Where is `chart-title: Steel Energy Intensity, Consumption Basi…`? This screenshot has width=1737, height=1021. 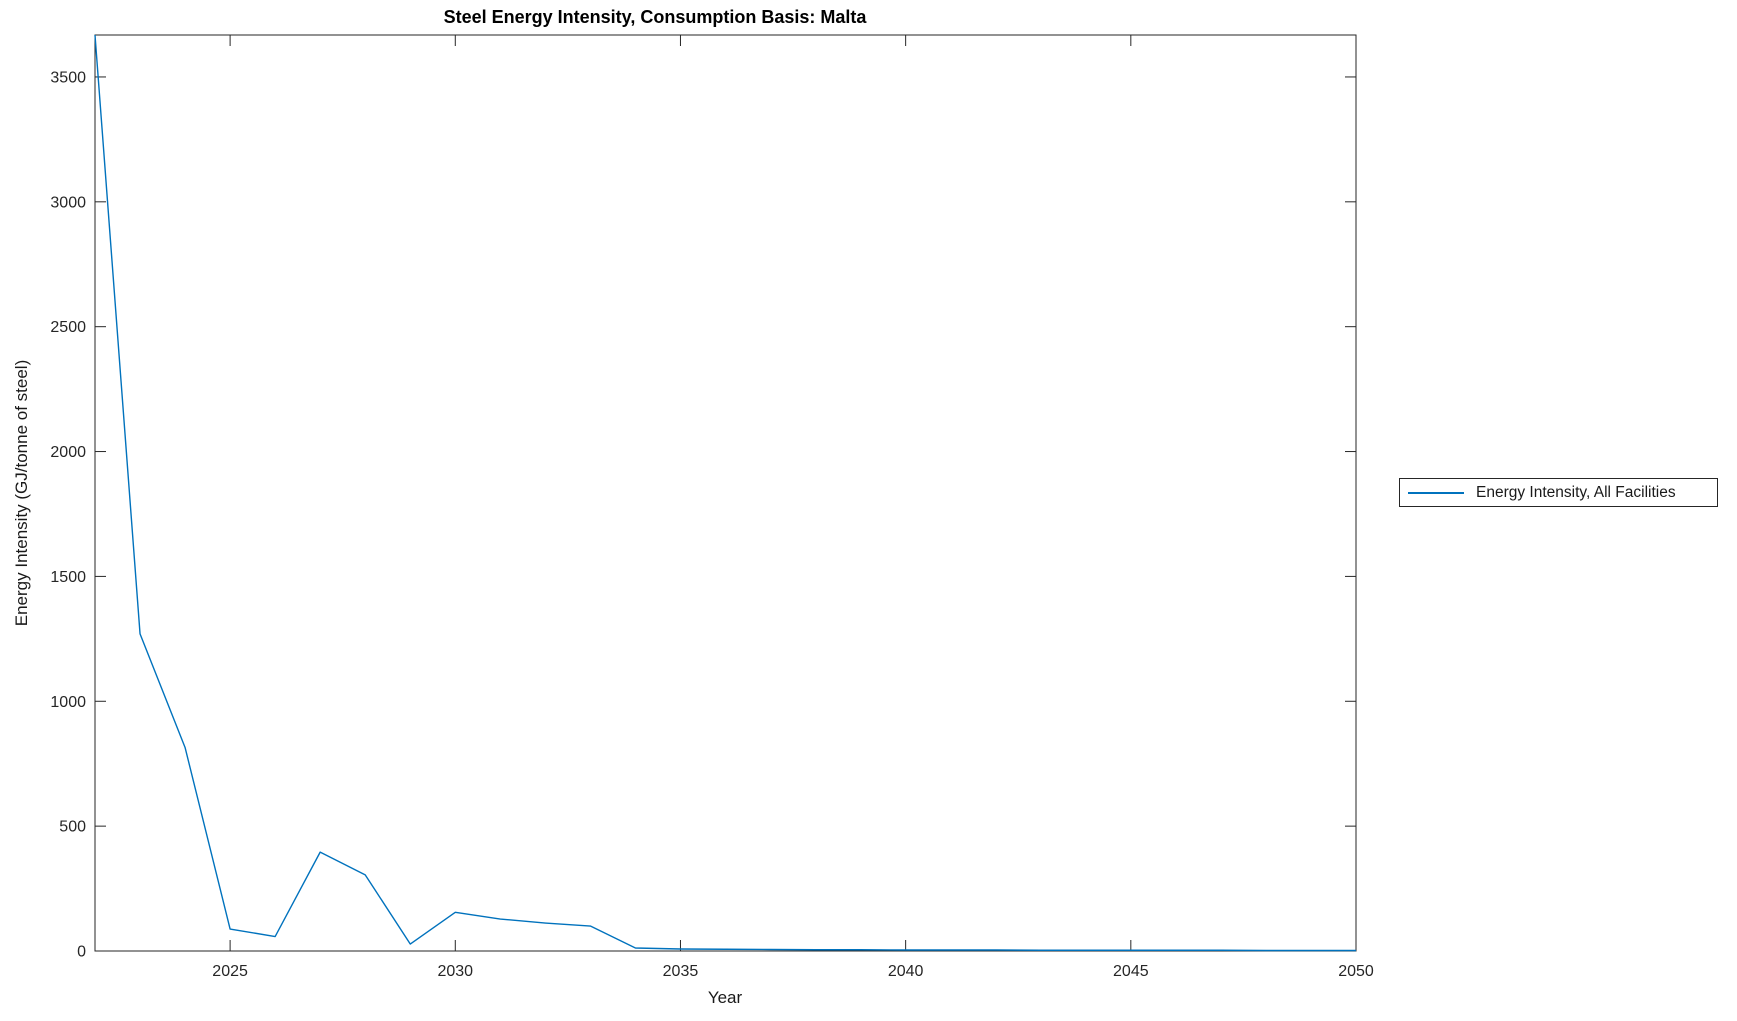
chart-title: Steel Energy Intensity, Consumption Basi… is located at coordinates (655, 17).